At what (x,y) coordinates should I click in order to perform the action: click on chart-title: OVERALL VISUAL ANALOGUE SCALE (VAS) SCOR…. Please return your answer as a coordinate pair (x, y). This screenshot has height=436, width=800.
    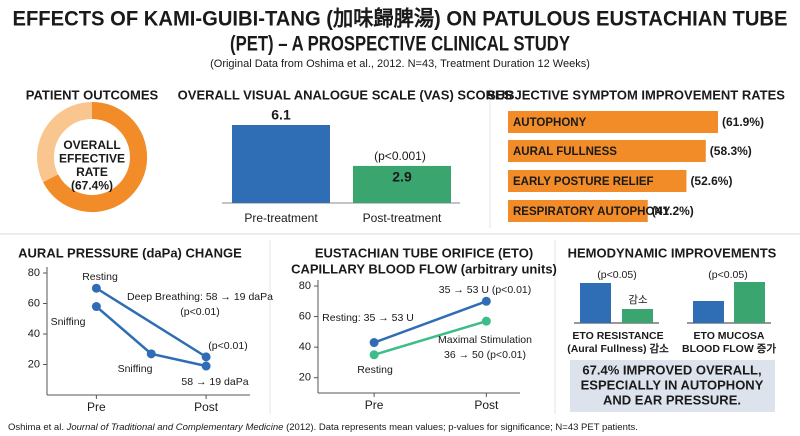
    Looking at the image, I should click on (345, 94).